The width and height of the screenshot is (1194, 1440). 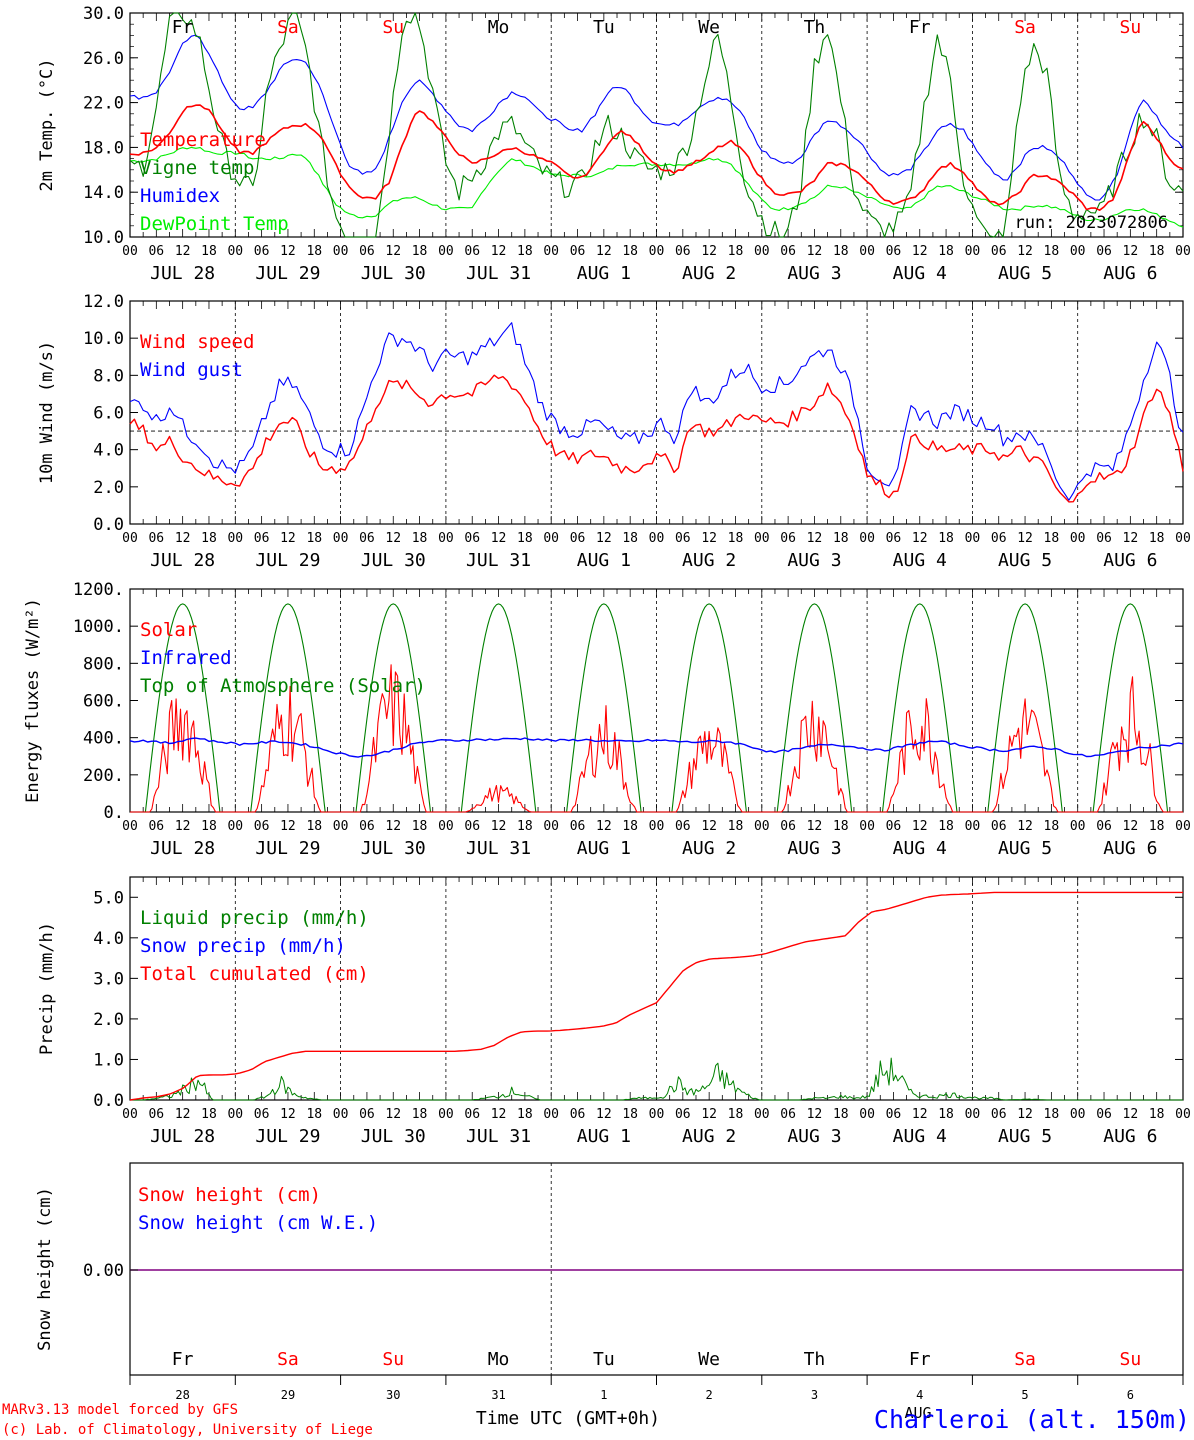 What do you see at coordinates (186, 658) in the screenshot?
I see `legend-label: Infrared` at bounding box center [186, 658].